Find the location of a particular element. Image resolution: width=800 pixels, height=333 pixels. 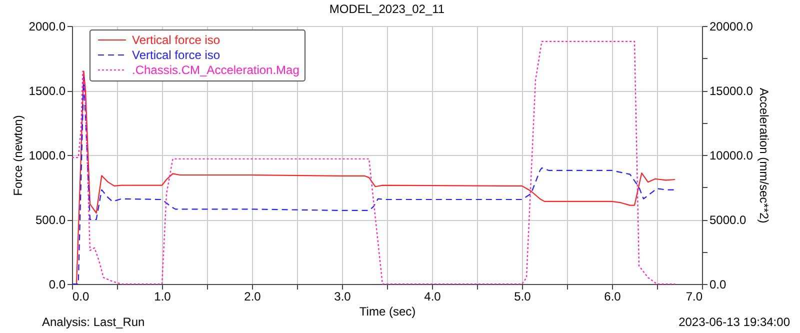

text: Analysis: Last_Run is located at coordinates (93, 322).